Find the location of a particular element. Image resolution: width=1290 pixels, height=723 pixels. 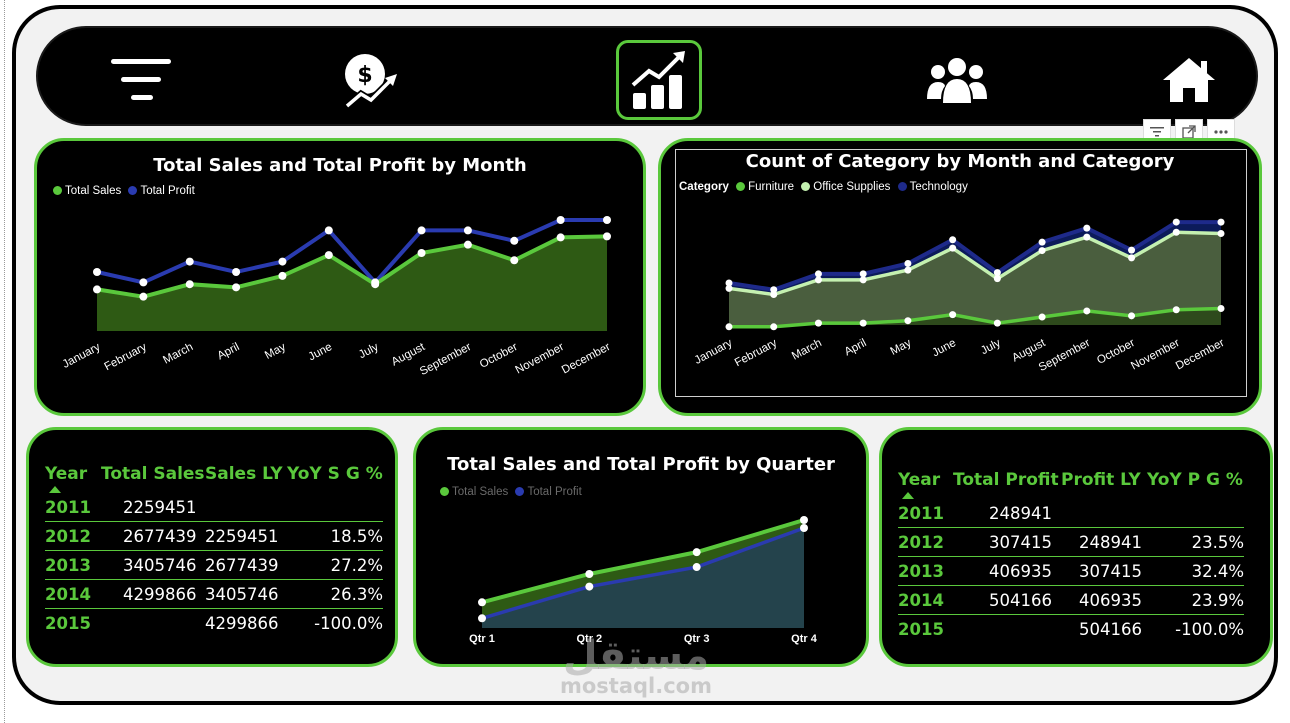

total-cell: 248941 is located at coordinates (1007, 513).